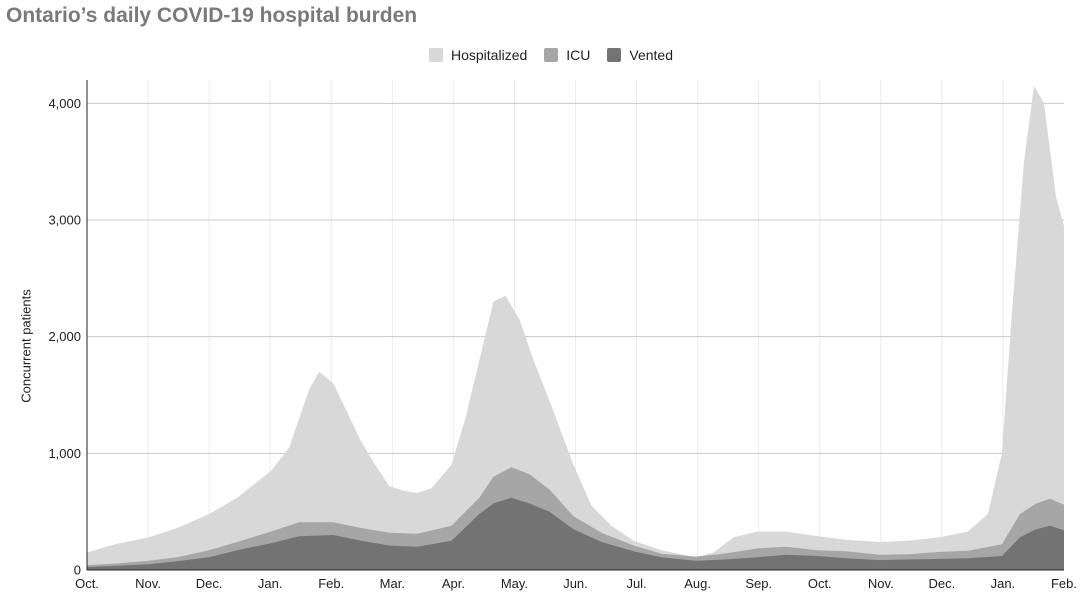  I want to click on x-tick-label: Sep., so click(758, 583).